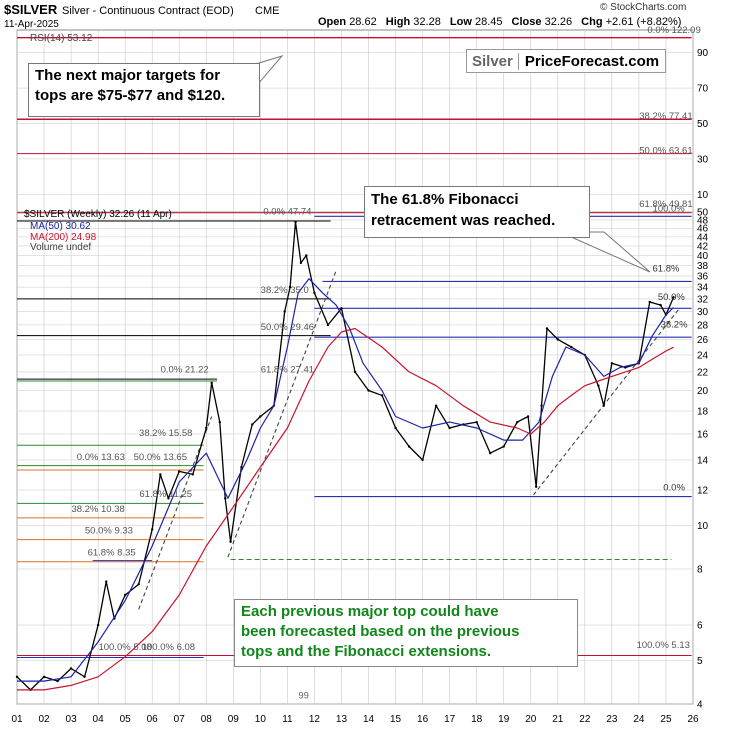 This screenshot has height=729, width=729. I want to click on upper-tick-label: 50, so click(703, 124).